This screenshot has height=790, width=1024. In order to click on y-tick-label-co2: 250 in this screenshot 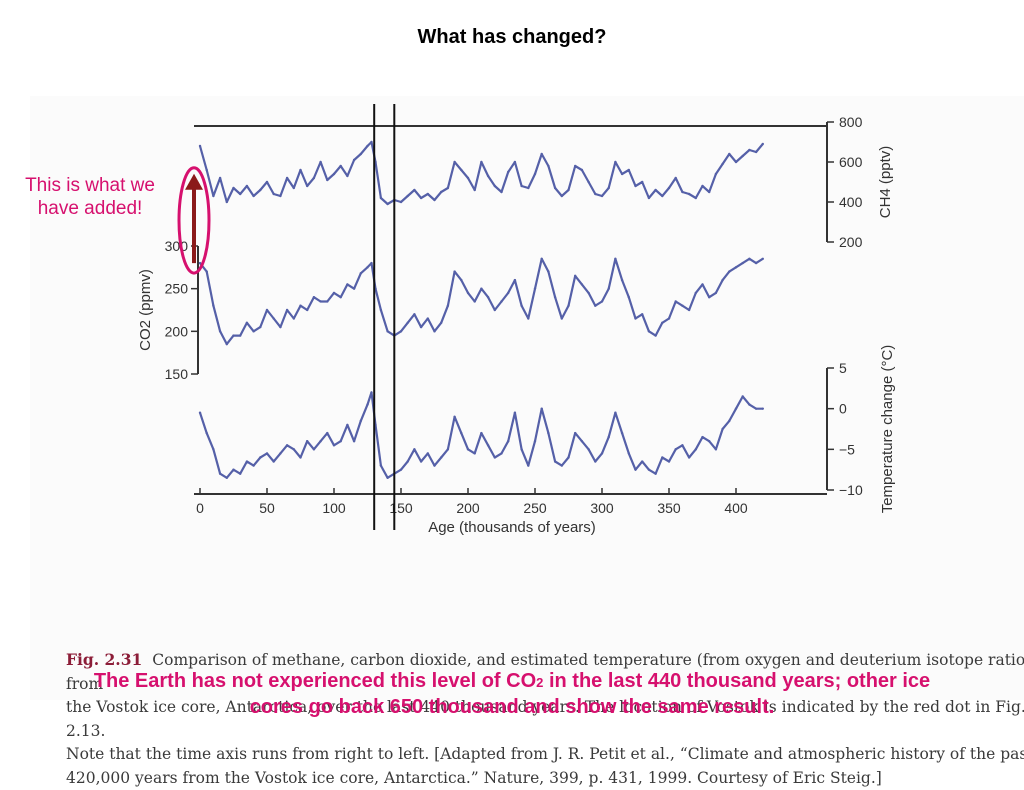, I will do `click(177, 289)`.